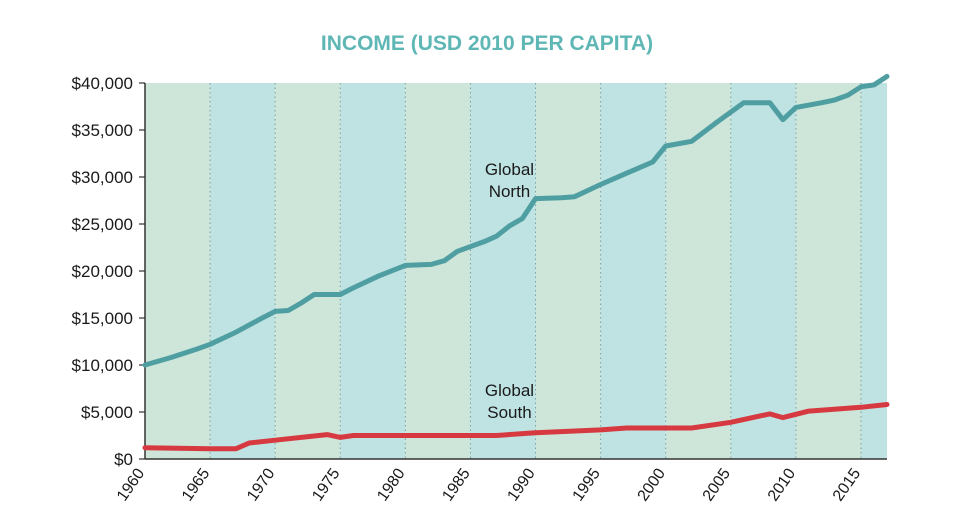  What do you see at coordinates (717, 484) in the screenshot?
I see `x-tick-label: 2005` at bounding box center [717, 484].